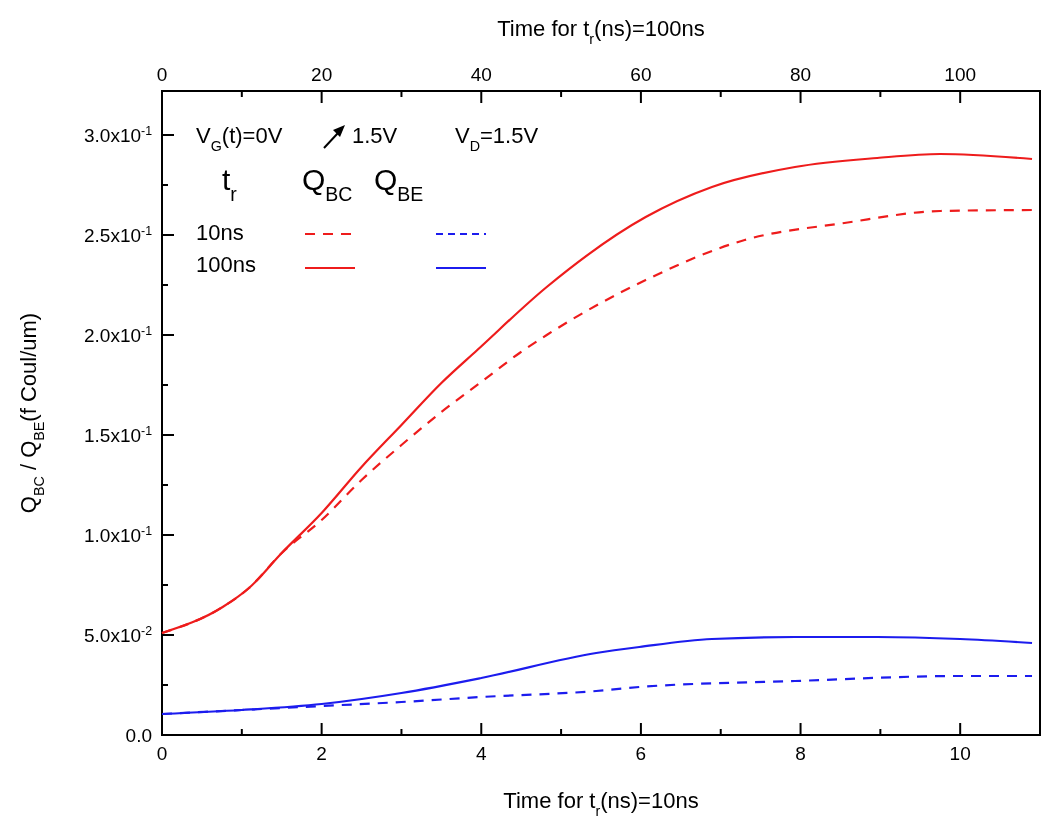 This screenshot has width=1042, height=821. What do you see at coordinates (960, 74) in the screenshot?
I see `x2-tick-label: 100` at bounding box center [960, 74].